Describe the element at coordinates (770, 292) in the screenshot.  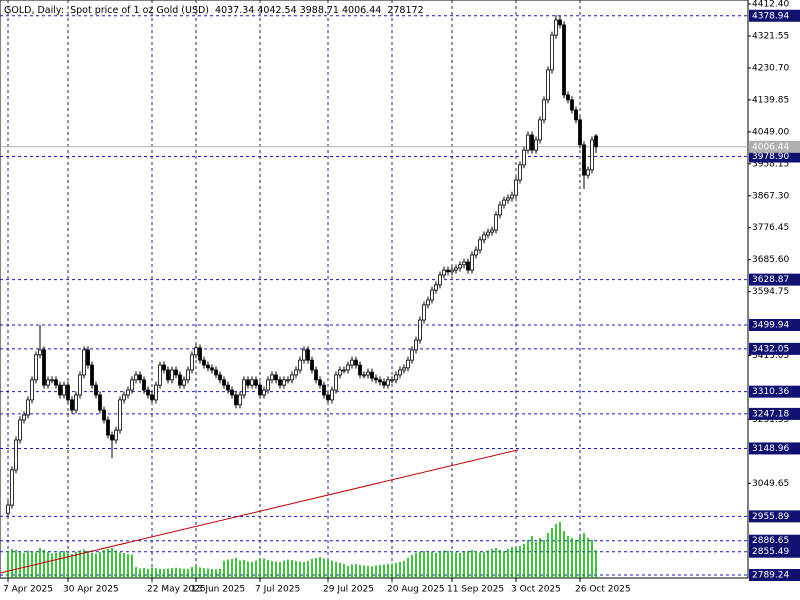
I see `y-tick-label: 3594.75` at that location.